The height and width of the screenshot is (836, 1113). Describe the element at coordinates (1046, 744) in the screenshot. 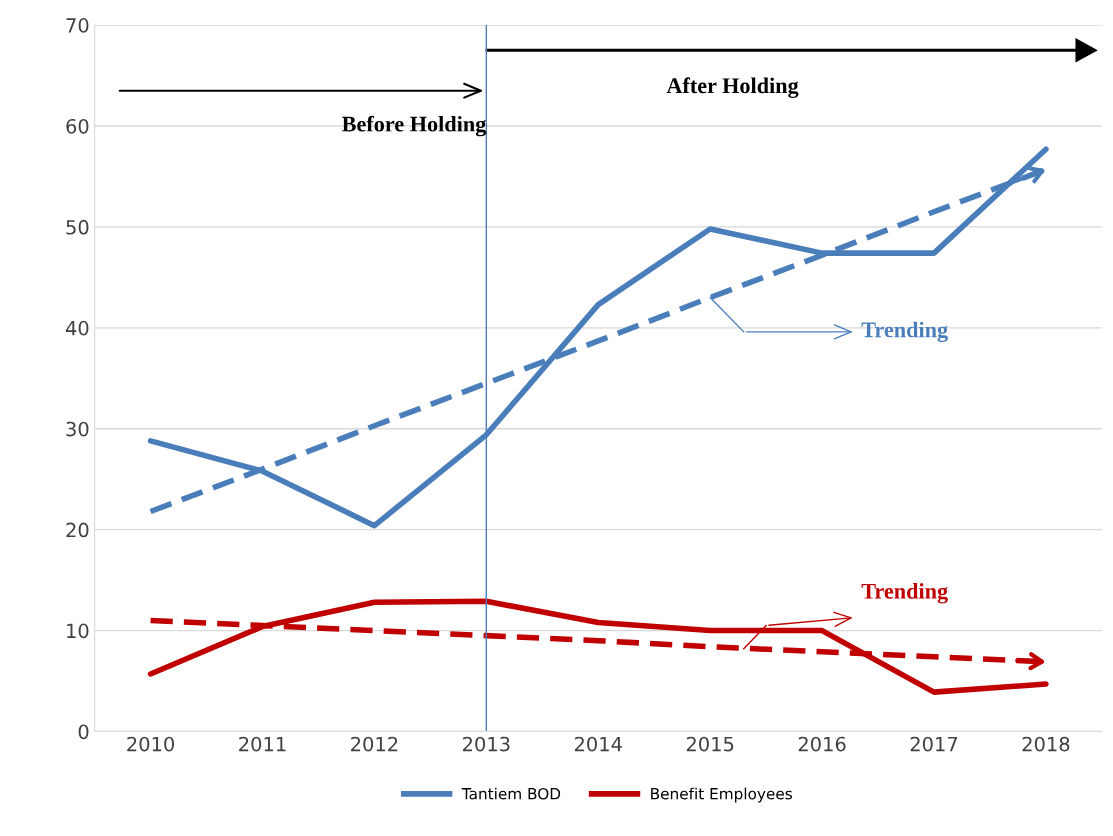

I see `x-tick-label: 2018` at that location.